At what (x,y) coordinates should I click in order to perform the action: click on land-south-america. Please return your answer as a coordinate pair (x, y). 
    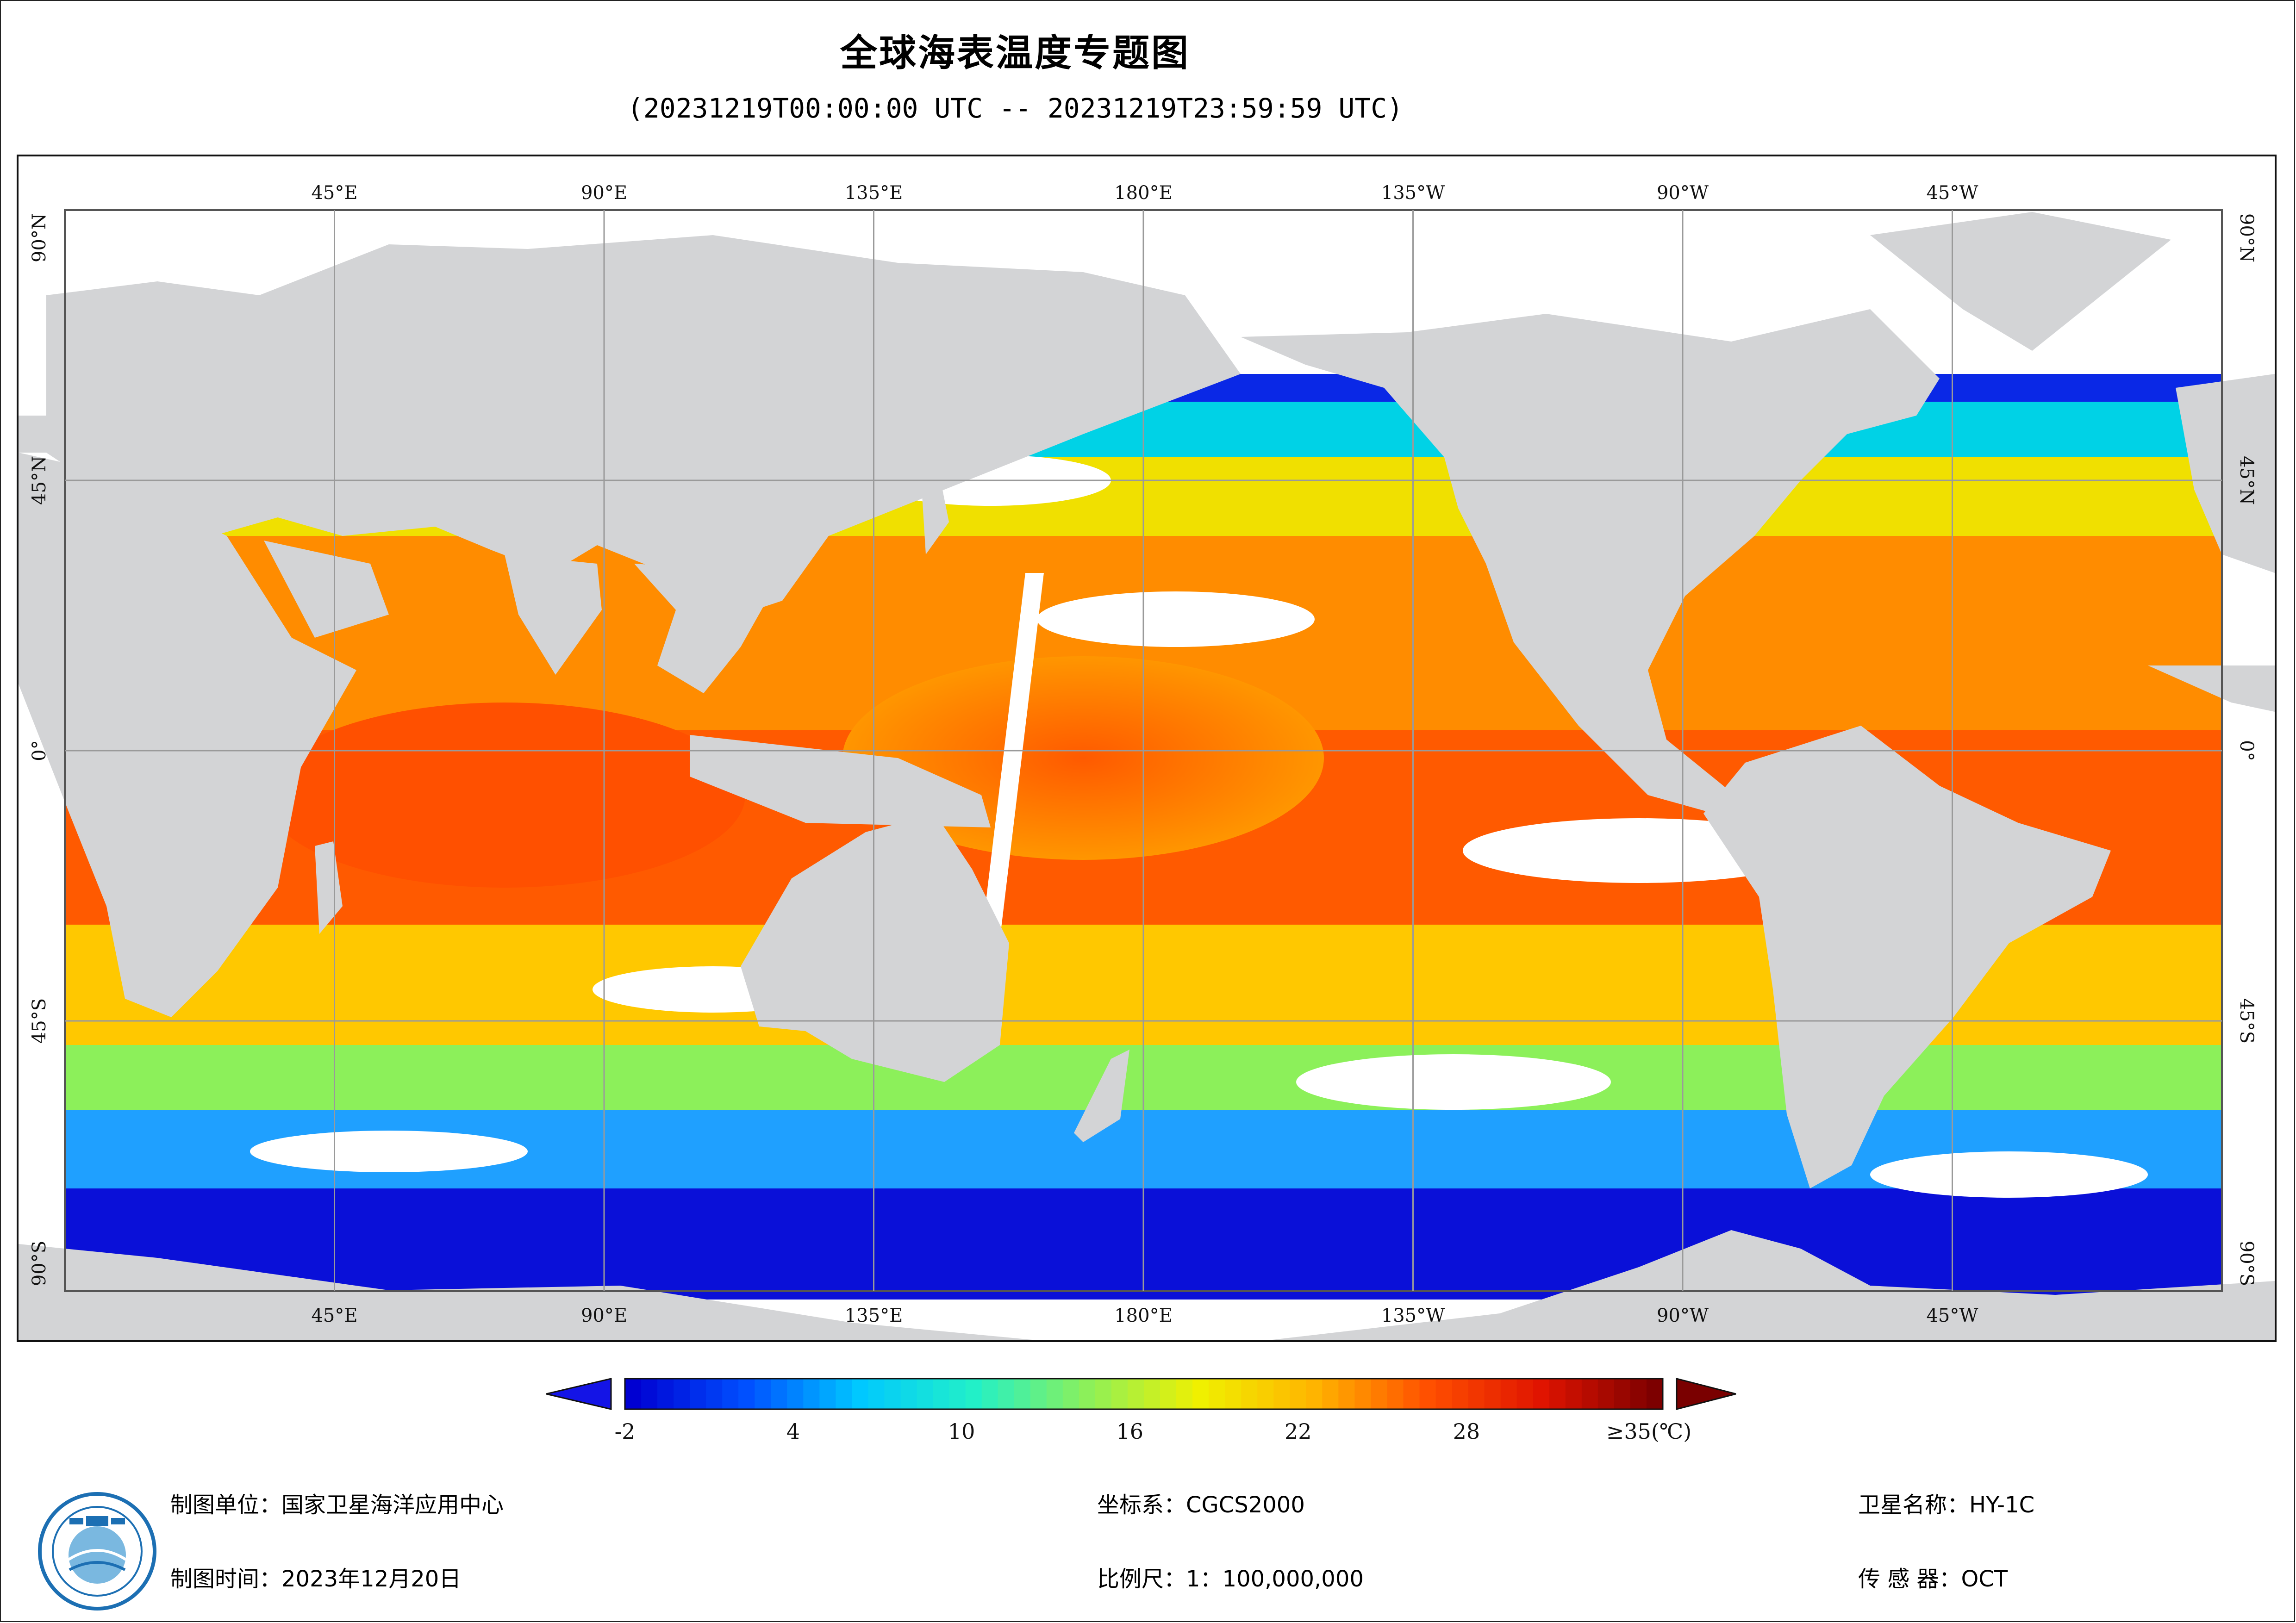
    Looking at the image, I should click on (1907, 957).